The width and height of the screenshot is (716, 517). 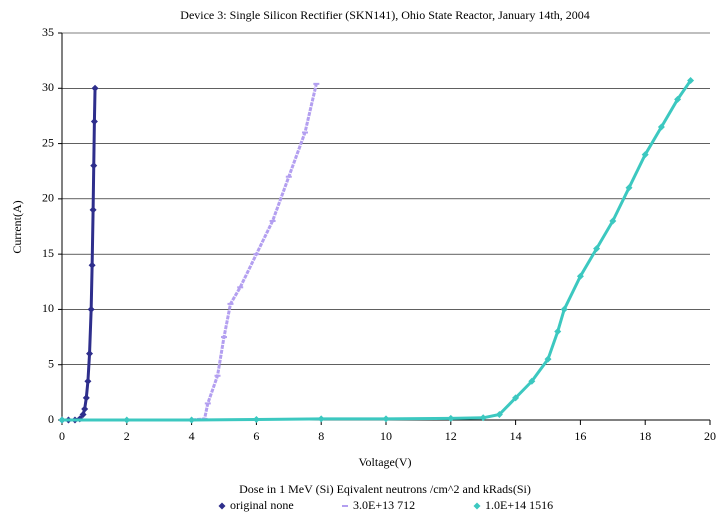 What do you see at coordinates (51, 419) in the screenshot?
I see `y-tick-label: 0` at bounding box center [51, 419].